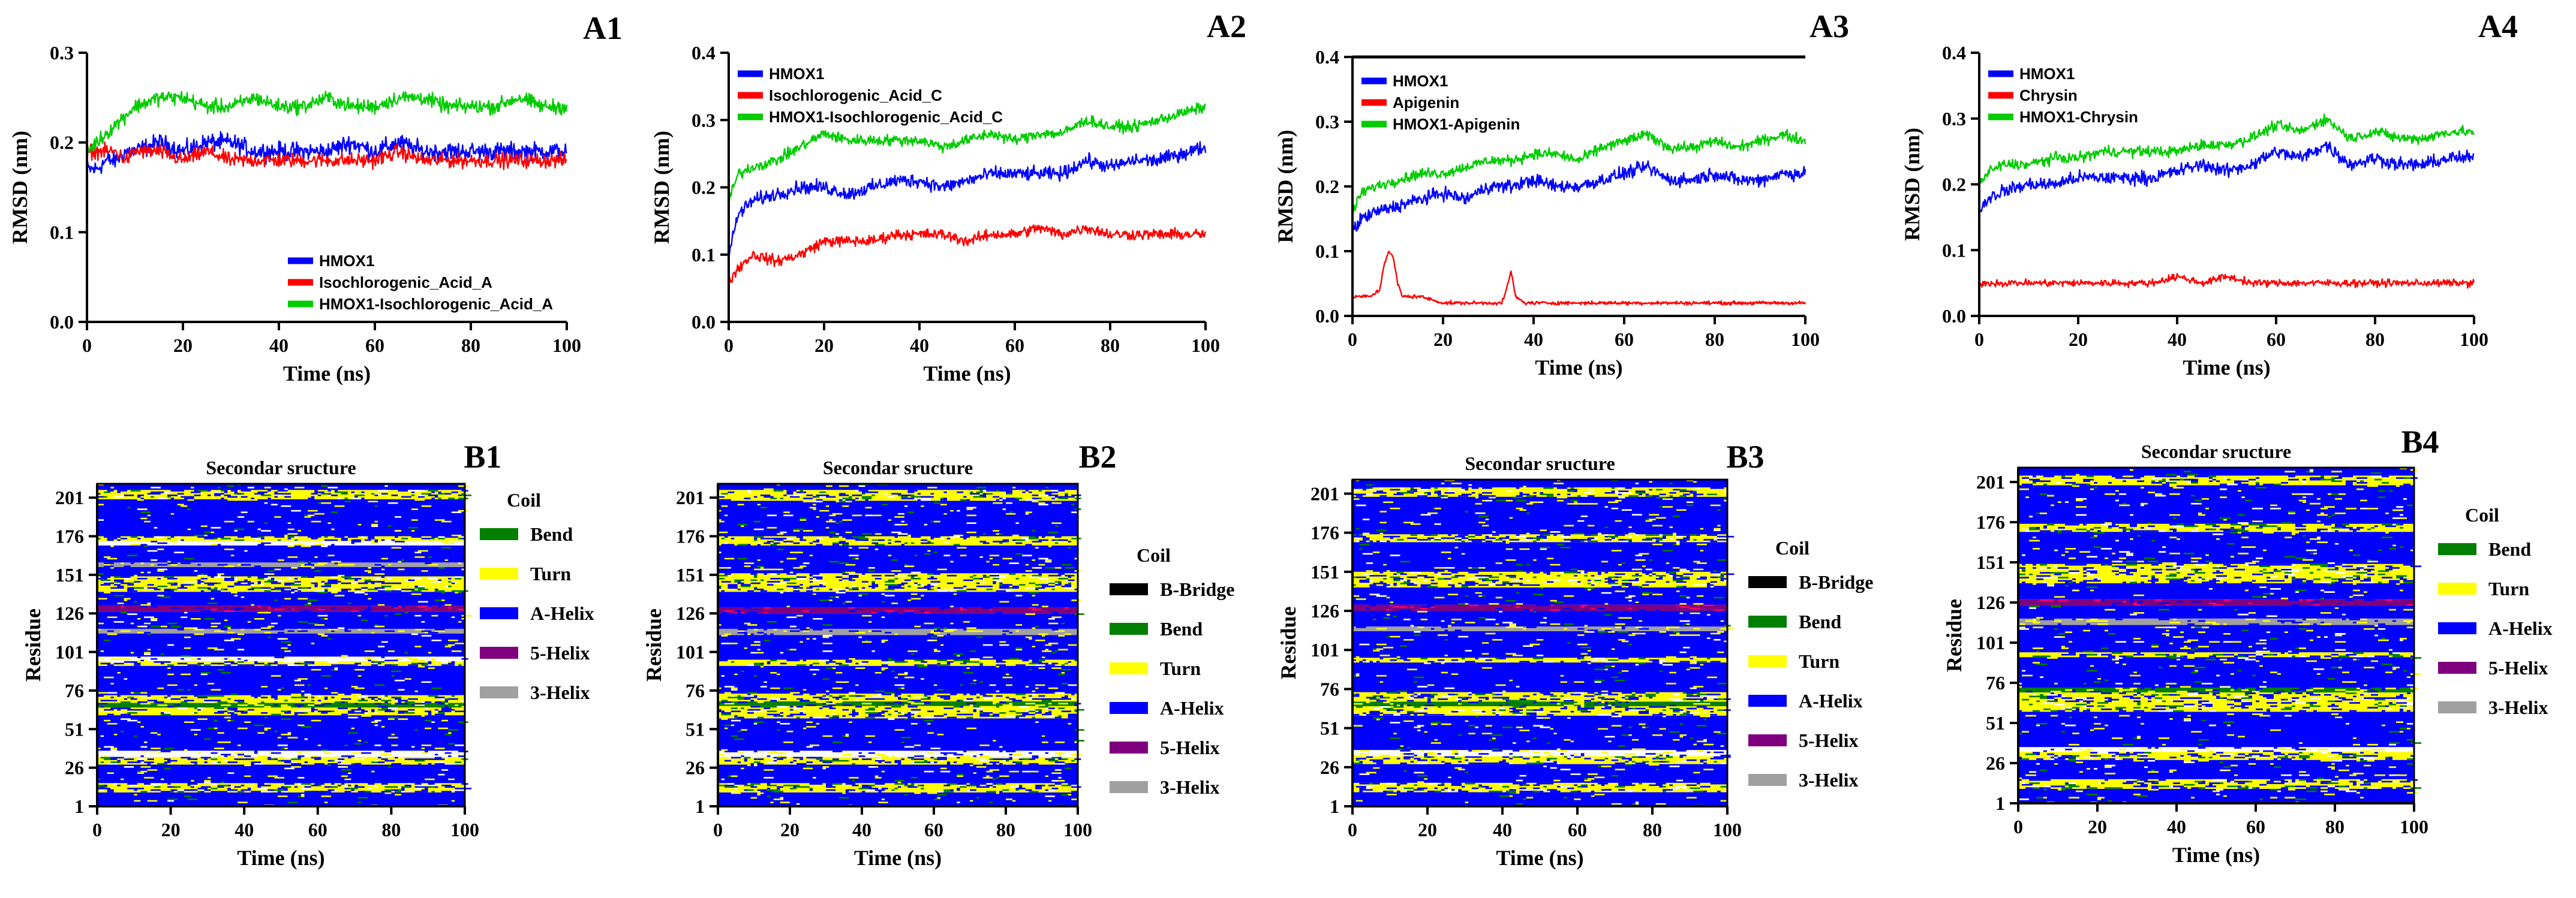  Describe the element at coordinates (391, 829) in the screenshot. I see `x-tick-label: 80` at that location.